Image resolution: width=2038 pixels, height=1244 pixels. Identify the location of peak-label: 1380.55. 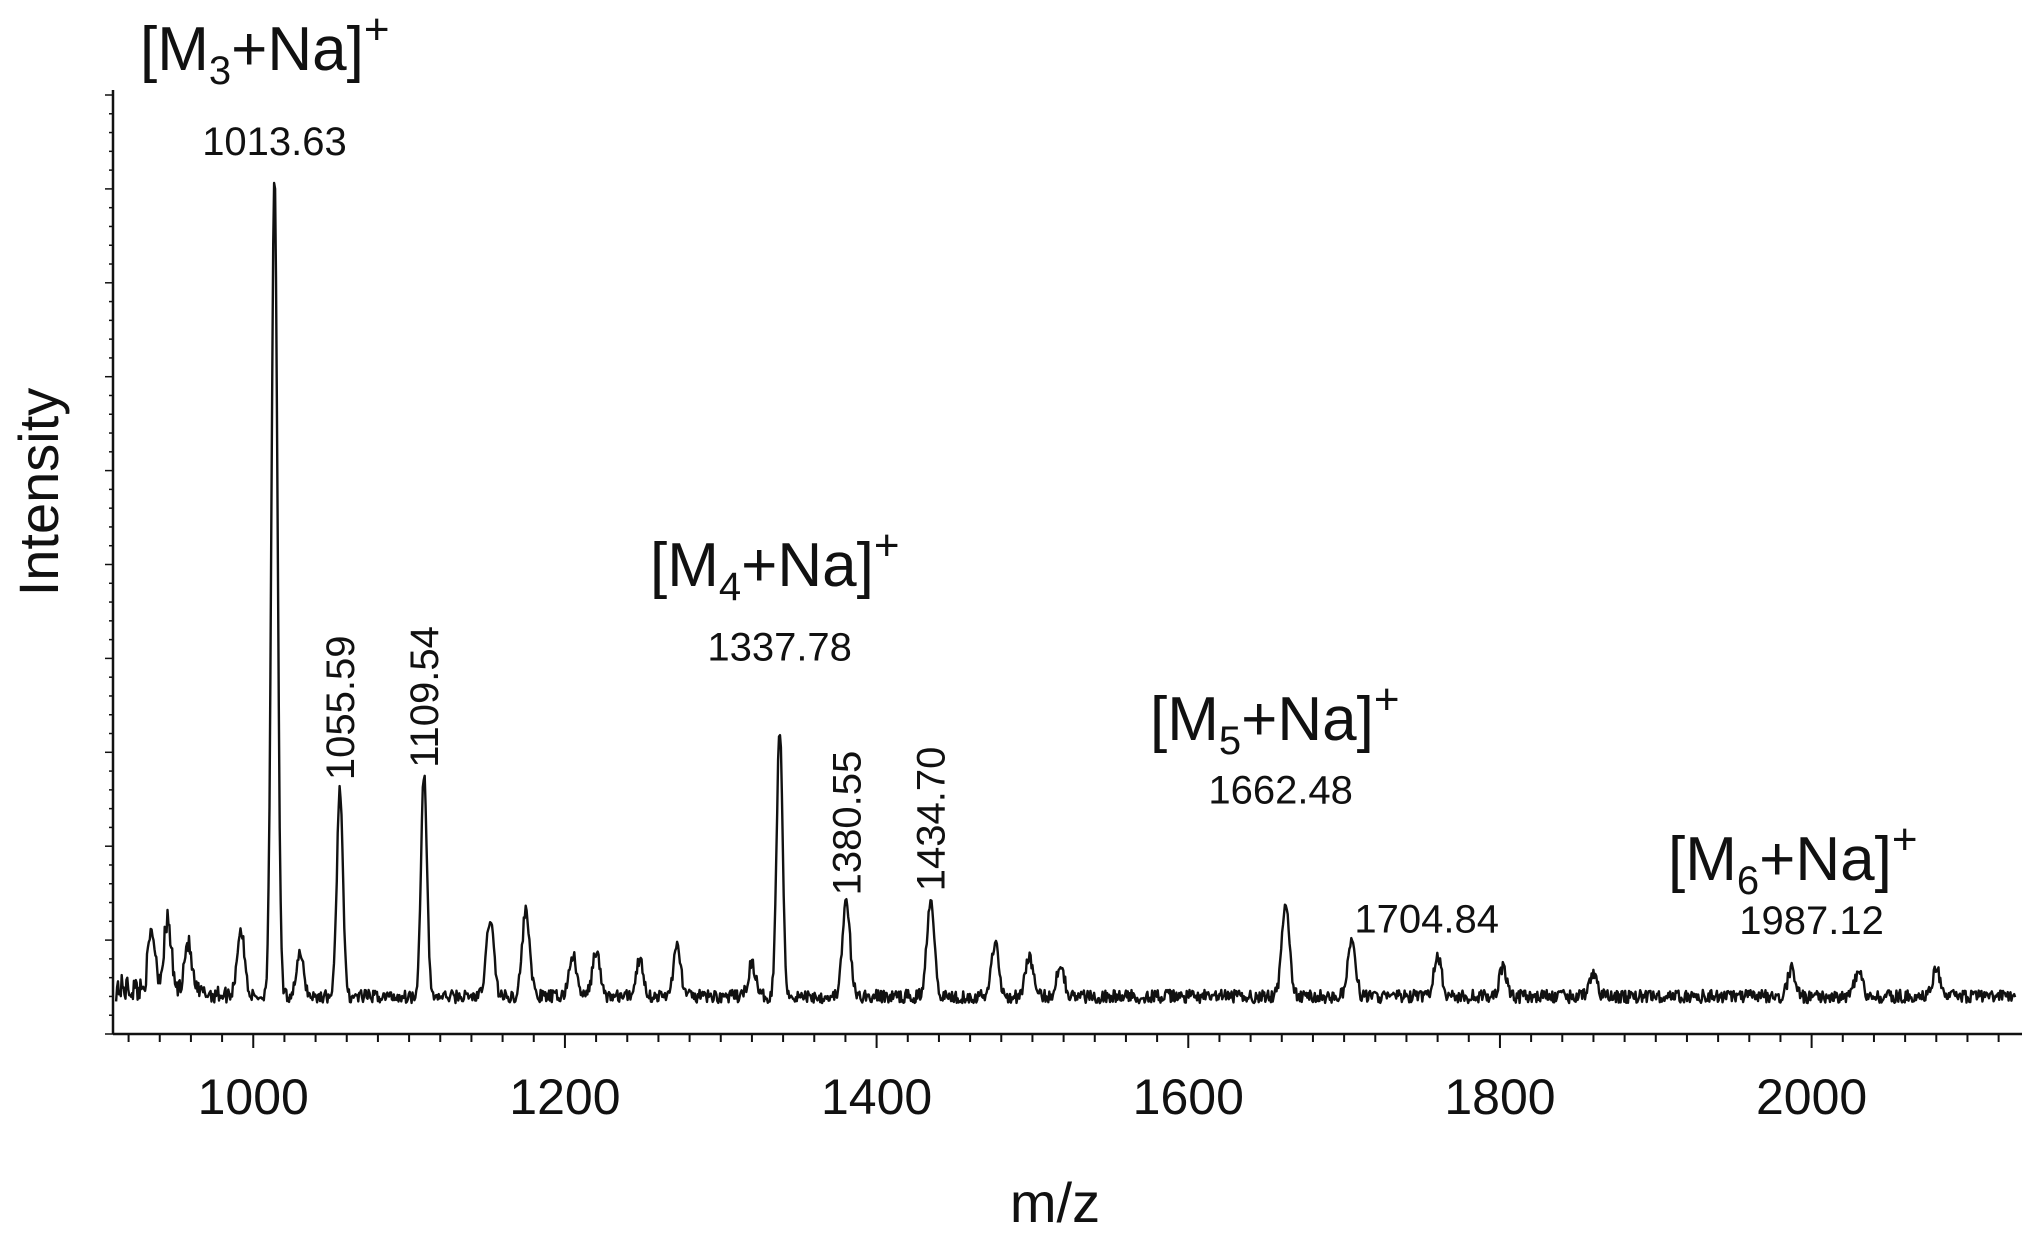
(847, 823).